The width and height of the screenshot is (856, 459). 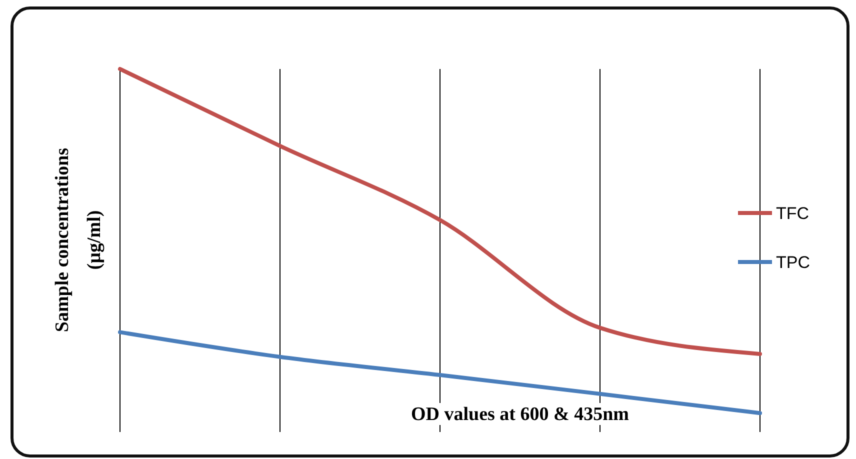 What do you see at coordinates (793, 262) in the screenshot?
I see `legend-label: TPC` at bounding box center [793, 262].